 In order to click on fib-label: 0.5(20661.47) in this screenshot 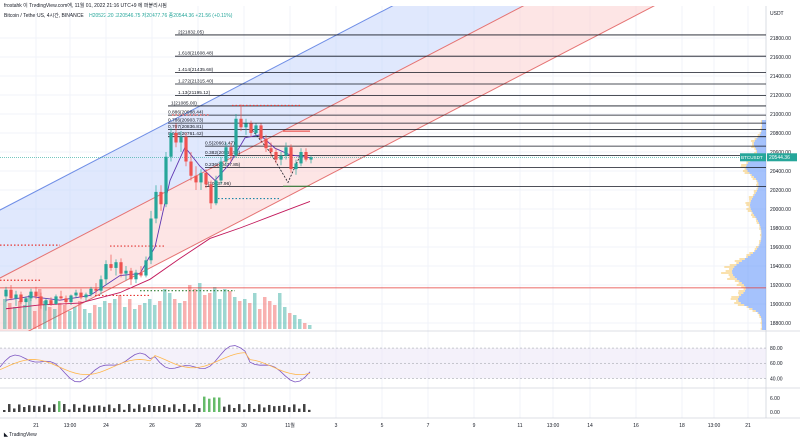, I will do `click(220, 144)`.